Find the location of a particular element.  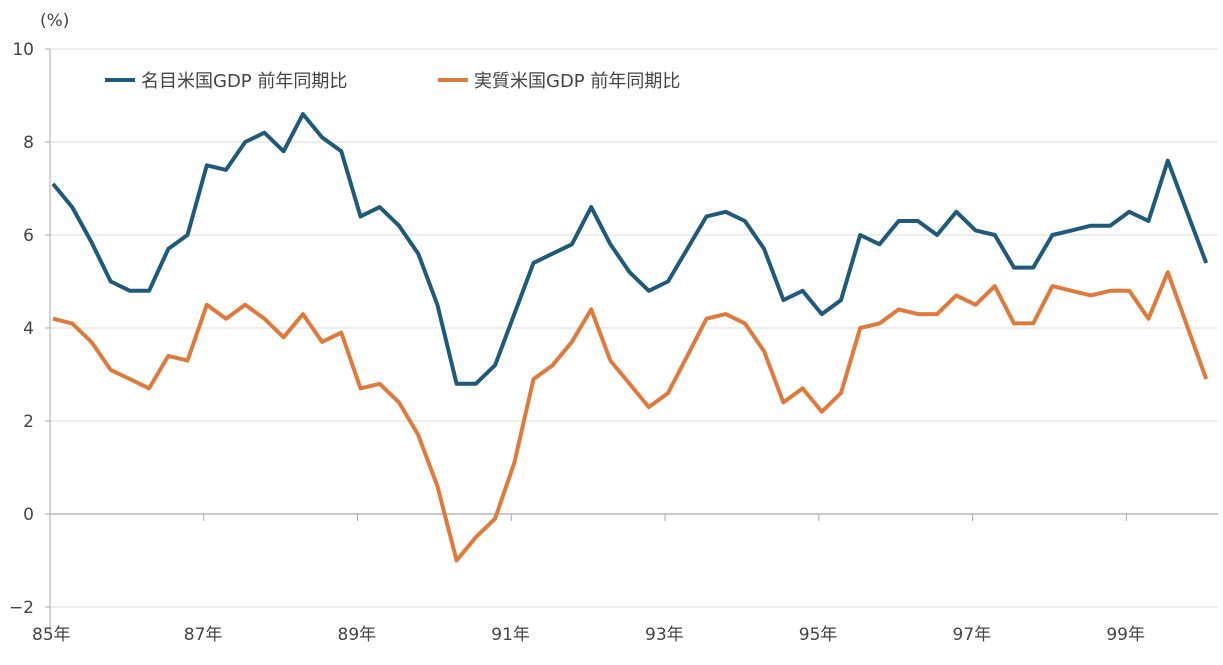

legend-label: 名目米国GDP 前年同期比 is located at coordinates (244, 81).